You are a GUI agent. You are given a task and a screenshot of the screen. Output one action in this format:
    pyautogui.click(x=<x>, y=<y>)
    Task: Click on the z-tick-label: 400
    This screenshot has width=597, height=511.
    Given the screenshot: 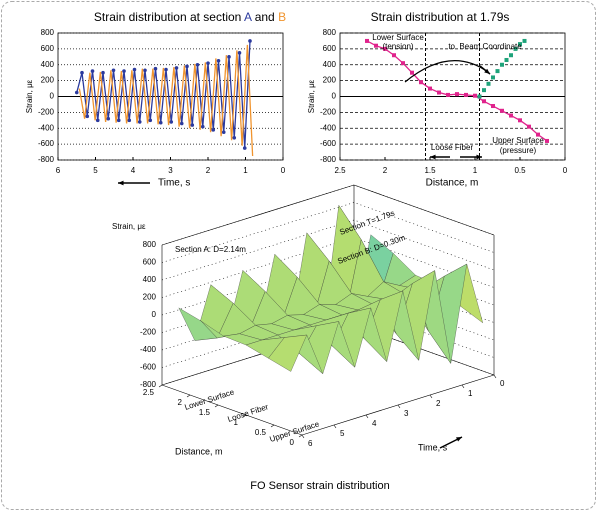 What is the action you would take?
    pyautogui.click(x=150, y=279)
    